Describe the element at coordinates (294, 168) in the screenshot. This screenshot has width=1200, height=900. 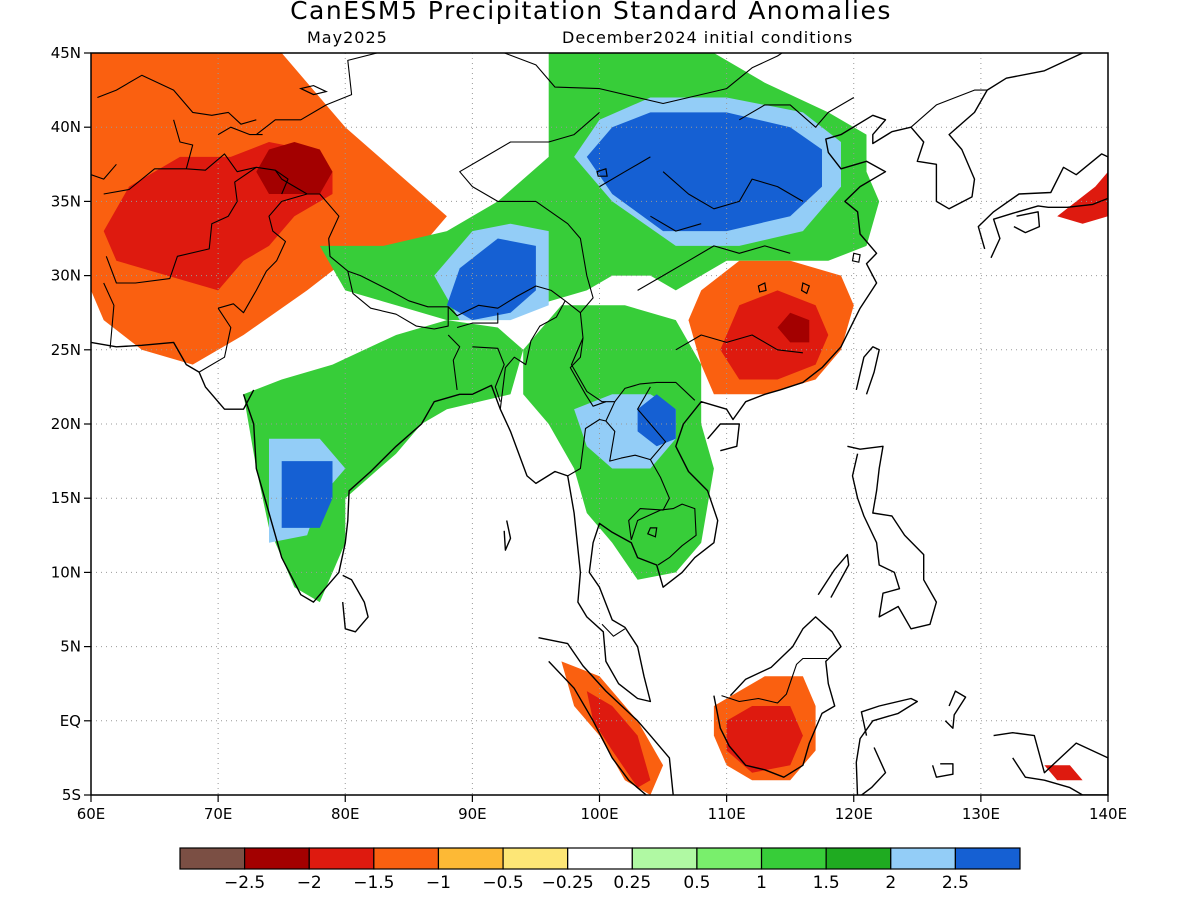
I see `anomaly-region-karakoram-dry-peak` at that location.